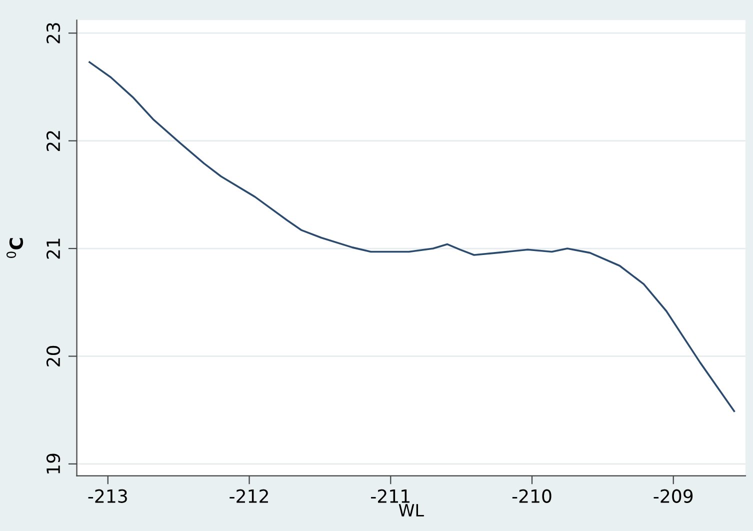 This screenshot has height=531, width=753. Describe the element at coordinates (390, 496) in the screenshot. I see `x-tick-label: -211` at that location.